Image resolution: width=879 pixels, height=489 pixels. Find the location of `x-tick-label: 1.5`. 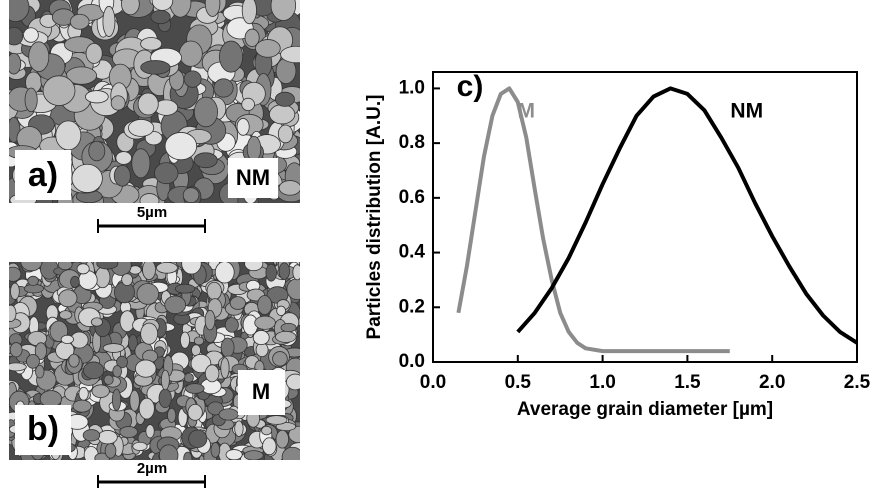

x-tick-label: 1.5 is located at coordinates (687, 382).